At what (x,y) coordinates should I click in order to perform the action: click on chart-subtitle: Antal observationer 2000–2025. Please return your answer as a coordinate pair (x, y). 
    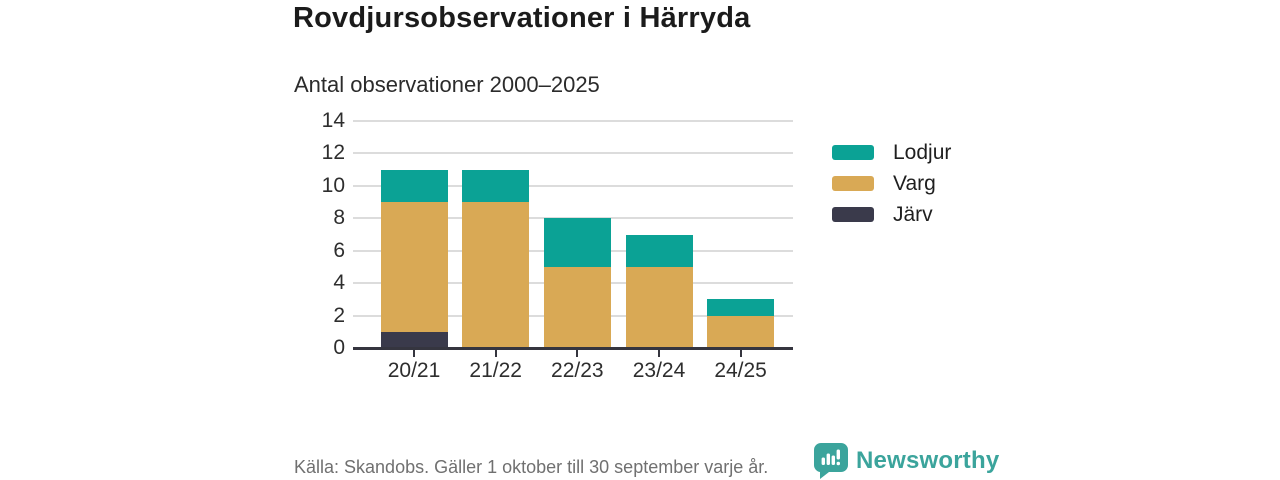
    Looking at the image, I should click on (447, 84).